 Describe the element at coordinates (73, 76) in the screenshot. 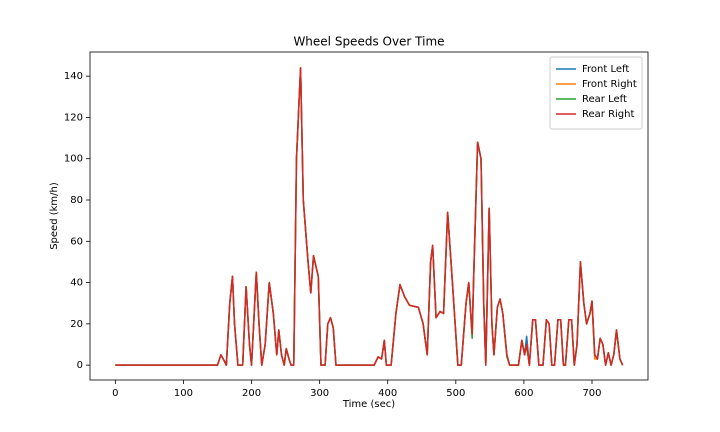

I see `y-tick-label: 140` at that location.